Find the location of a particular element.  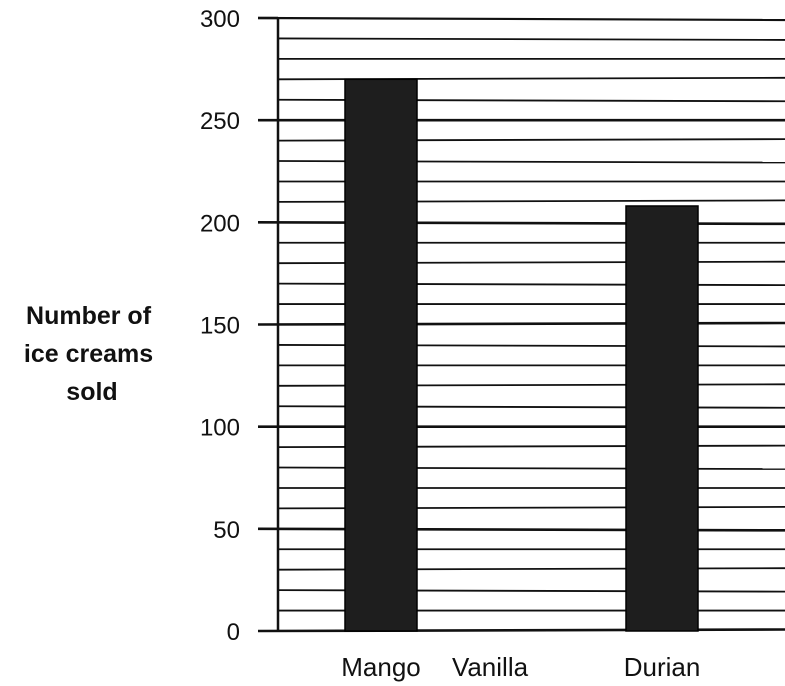

y-tick-labels: 0 50 100 150 200 250 300 is located at coordinates (220, 326).